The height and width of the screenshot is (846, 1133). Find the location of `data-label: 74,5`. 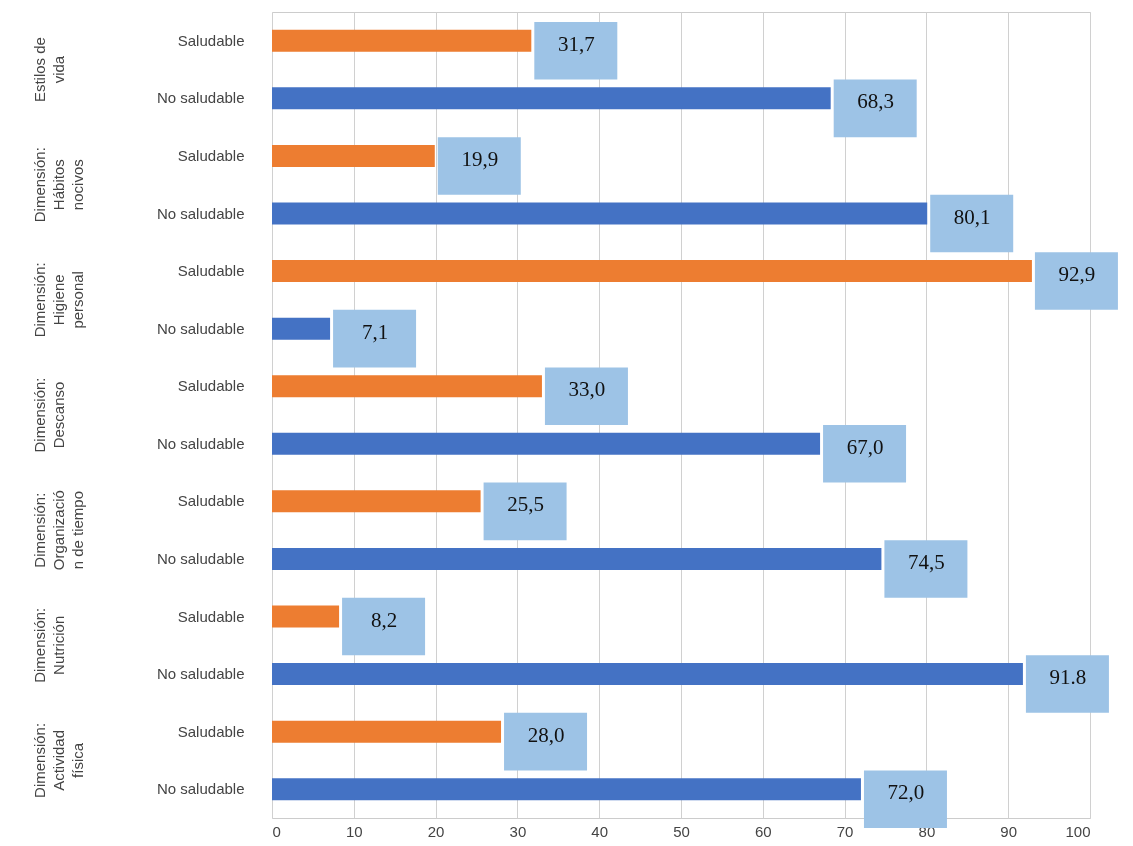

data-label: 74,5 is located at coordinates (926, 561).